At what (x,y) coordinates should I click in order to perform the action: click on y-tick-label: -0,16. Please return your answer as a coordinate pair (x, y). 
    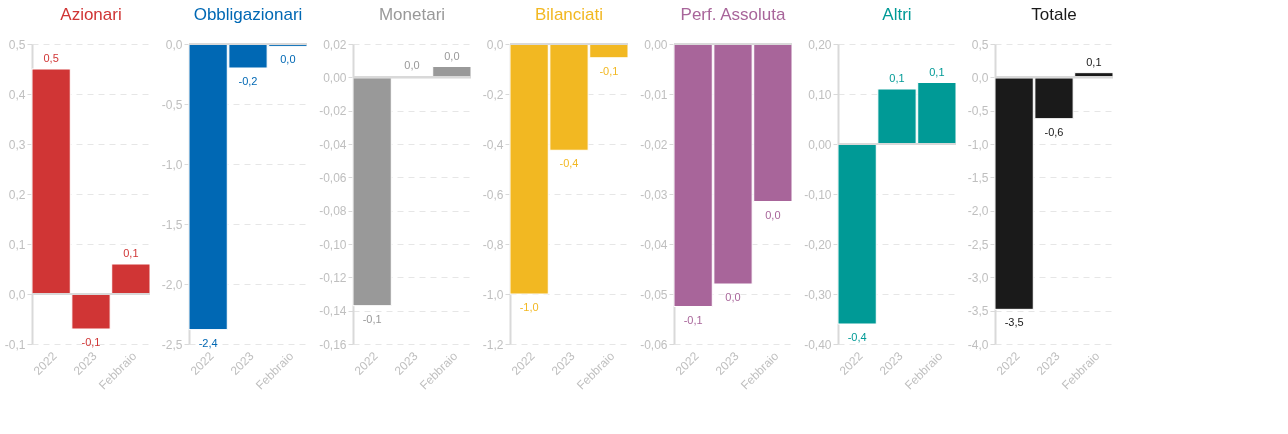
    Looking at the image, I should click on (333, 344).